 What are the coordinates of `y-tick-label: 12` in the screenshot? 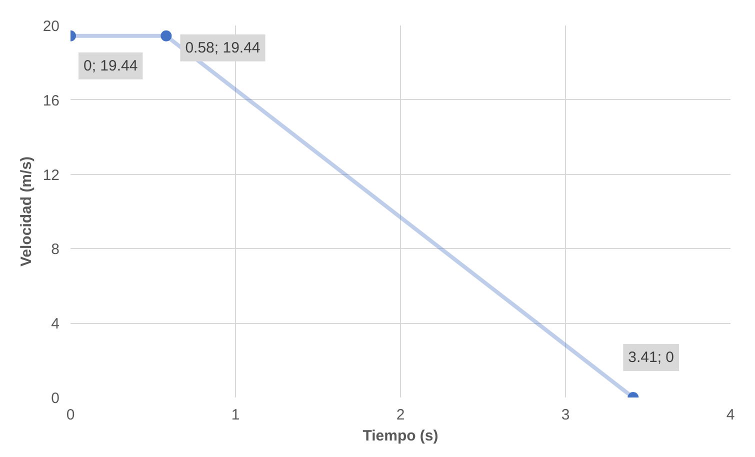 It's located at (51, 175).